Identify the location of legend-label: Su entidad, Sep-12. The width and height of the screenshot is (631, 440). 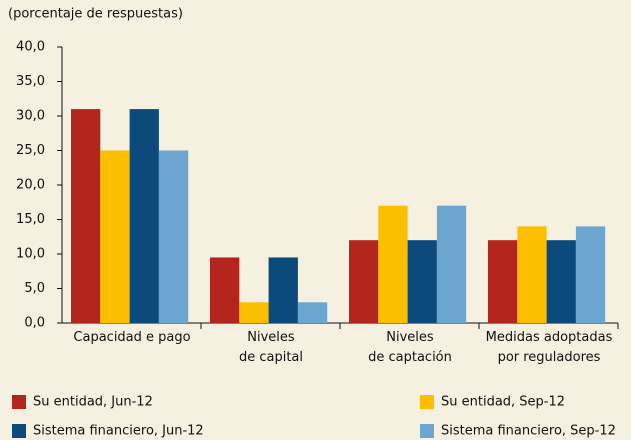
(503, 402).